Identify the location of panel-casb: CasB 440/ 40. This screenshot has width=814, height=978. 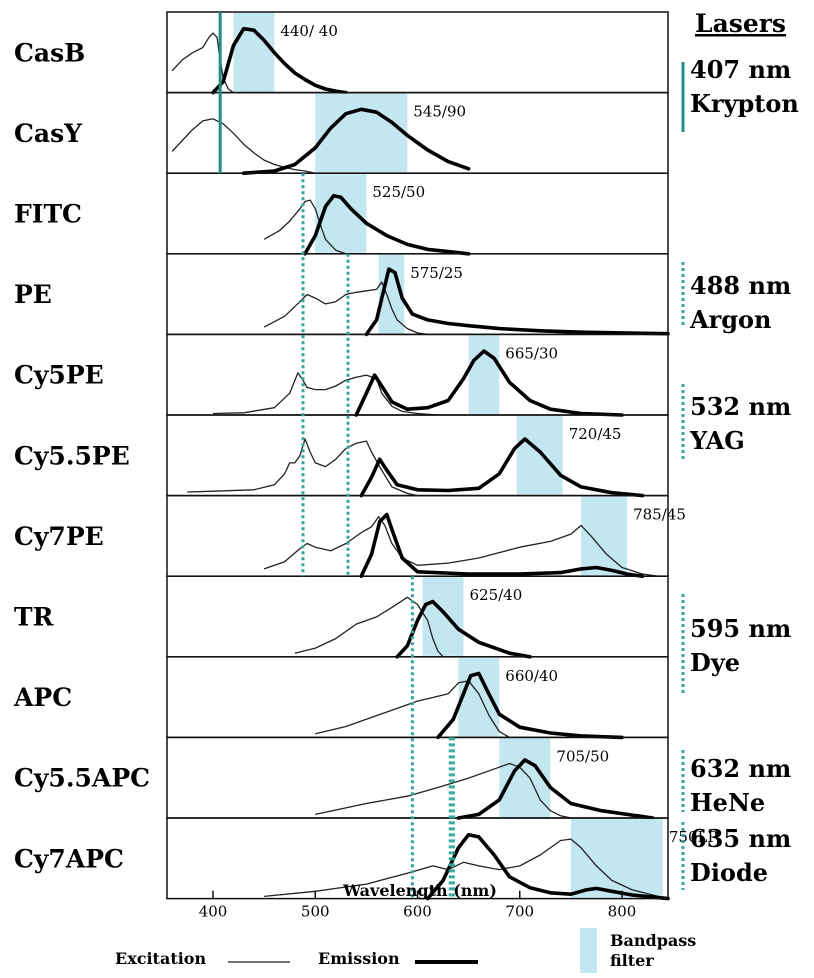
(341, 53).